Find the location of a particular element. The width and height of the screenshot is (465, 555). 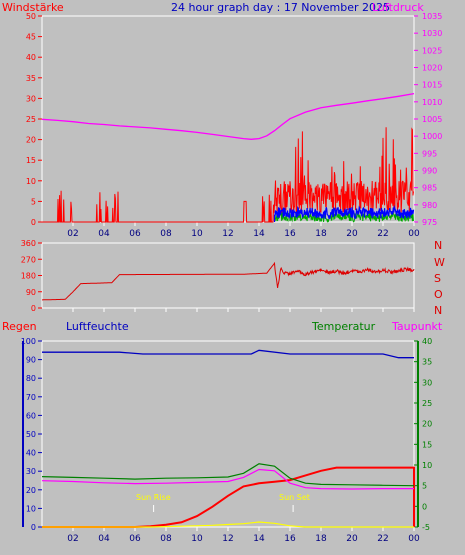

dewpoint-line is located at coordinates (227, 479).